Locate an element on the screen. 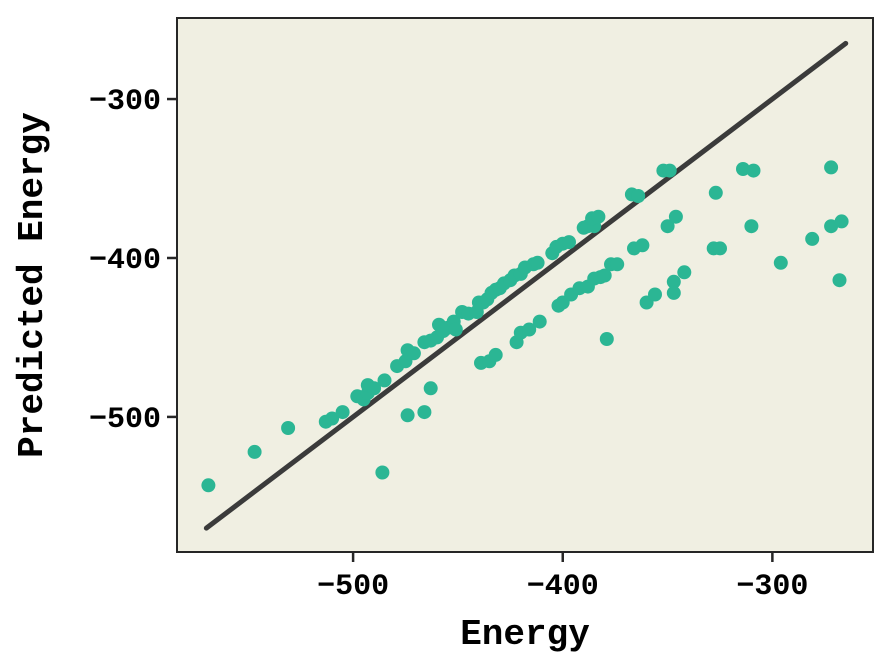  x-axis-ticks: −500 −400 −300 is located at coordinates (562, 578).